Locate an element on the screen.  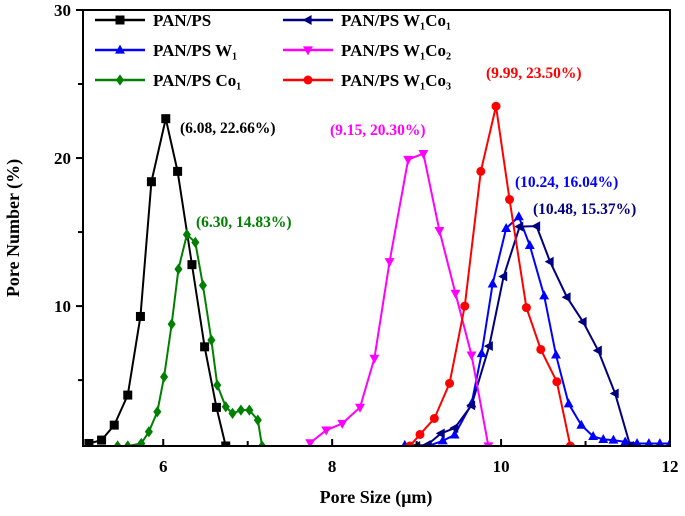
legend-item: PAN/PS Co₁ is located at coordinates (168, 80).